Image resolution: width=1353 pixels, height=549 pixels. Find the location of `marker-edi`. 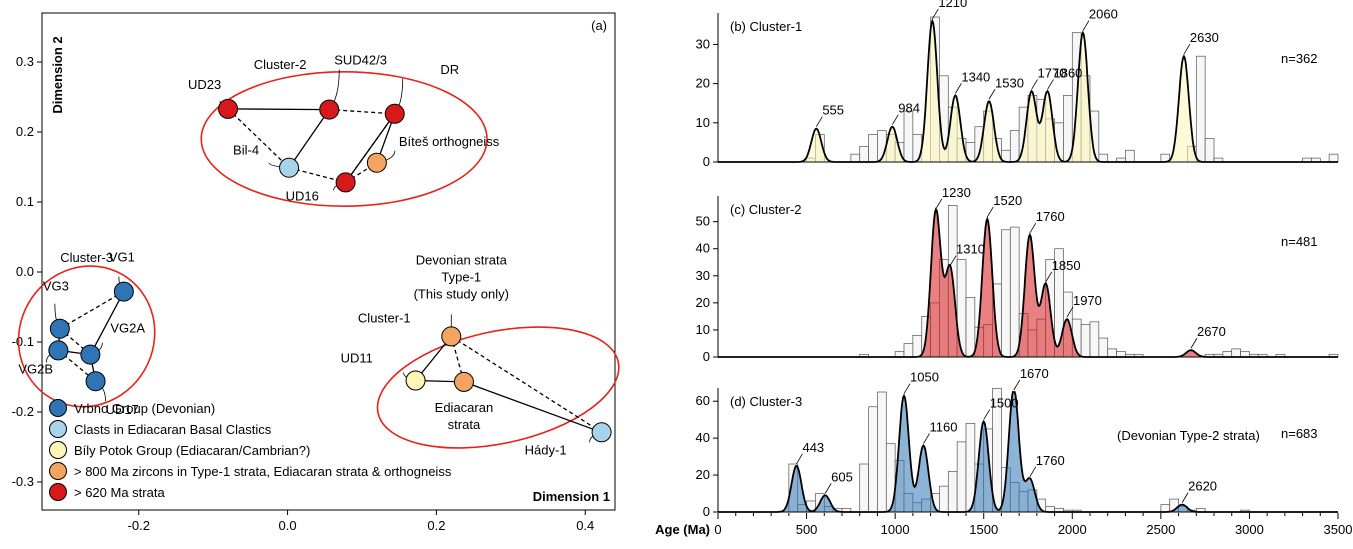

marker-edi is located at coordinates (463, 381).